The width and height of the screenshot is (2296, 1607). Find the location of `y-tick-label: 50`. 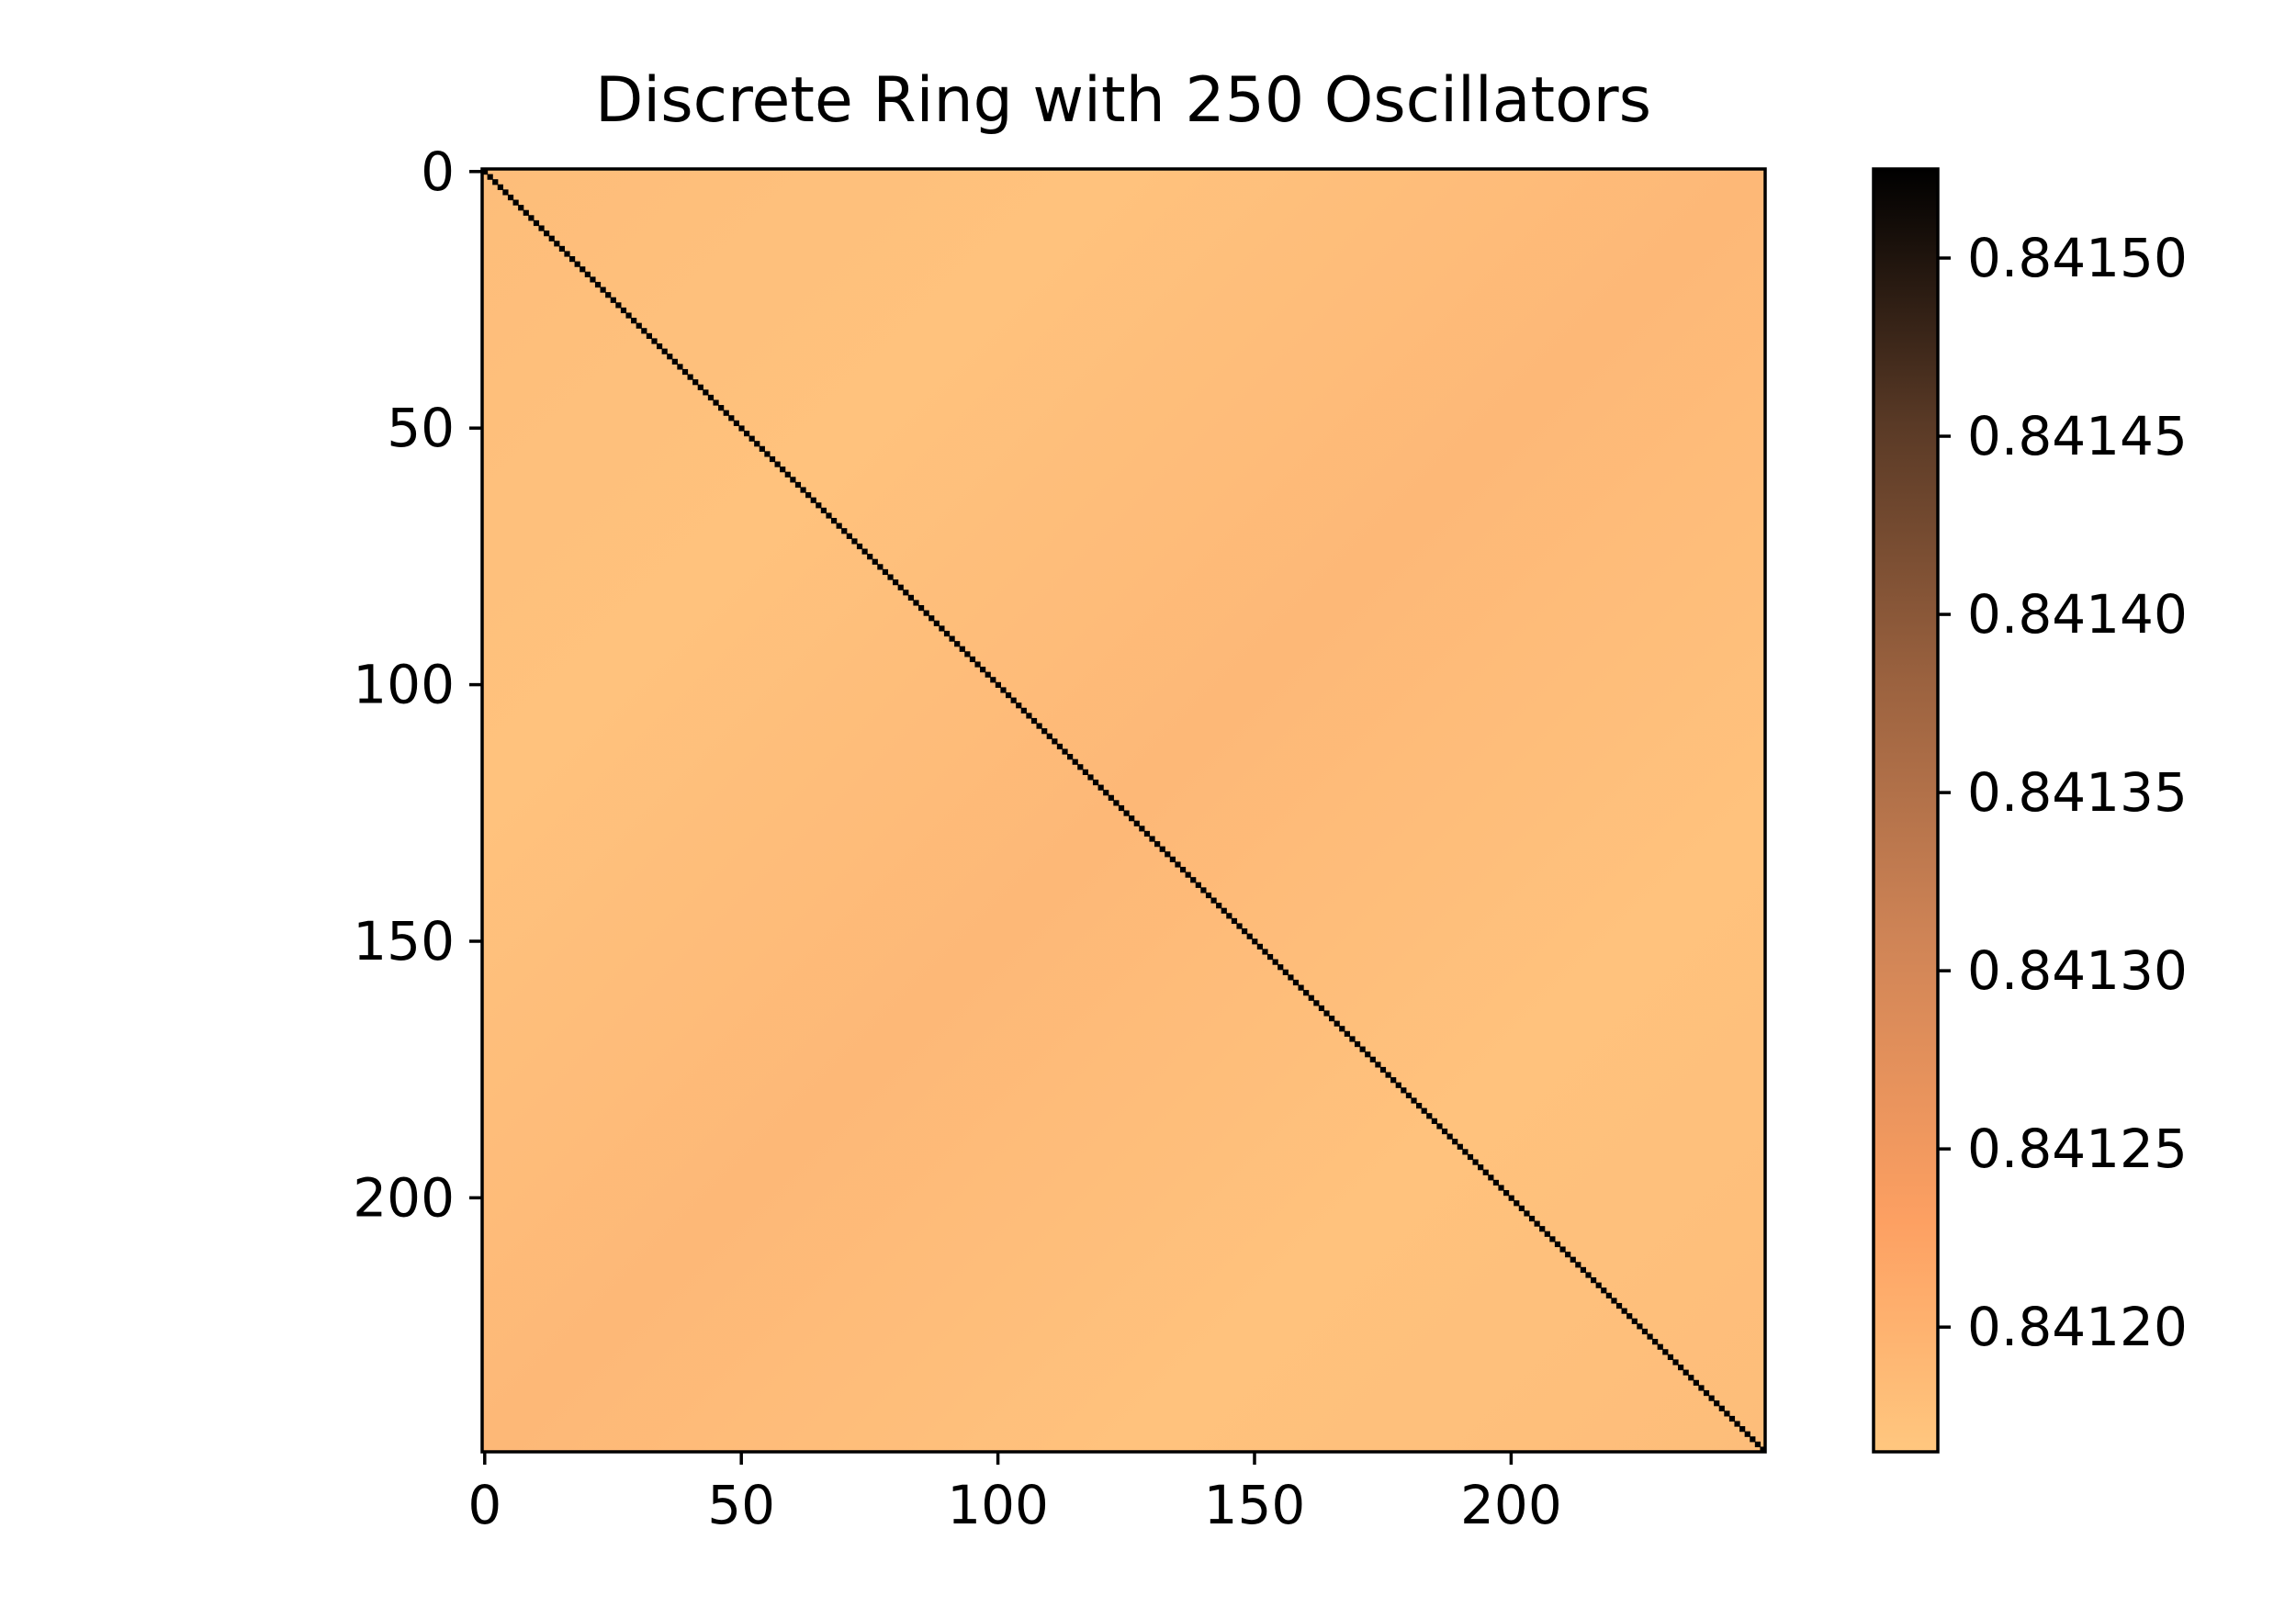

y-tick-label: 50 is located at coordinates (421, 428).